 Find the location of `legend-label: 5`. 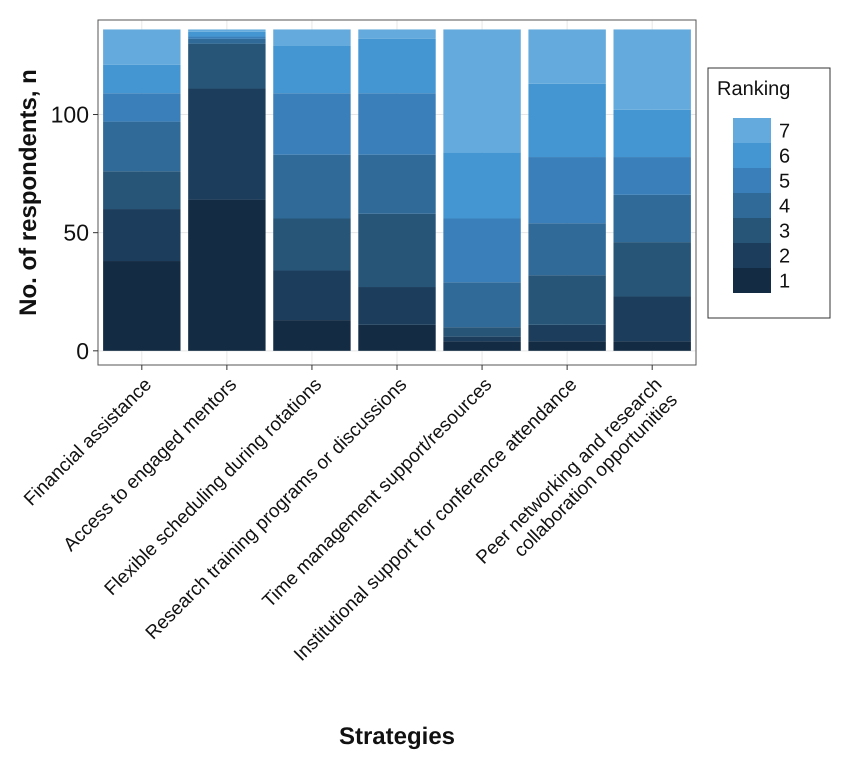

legend-label: 5 is located at coordinates (784, 181).